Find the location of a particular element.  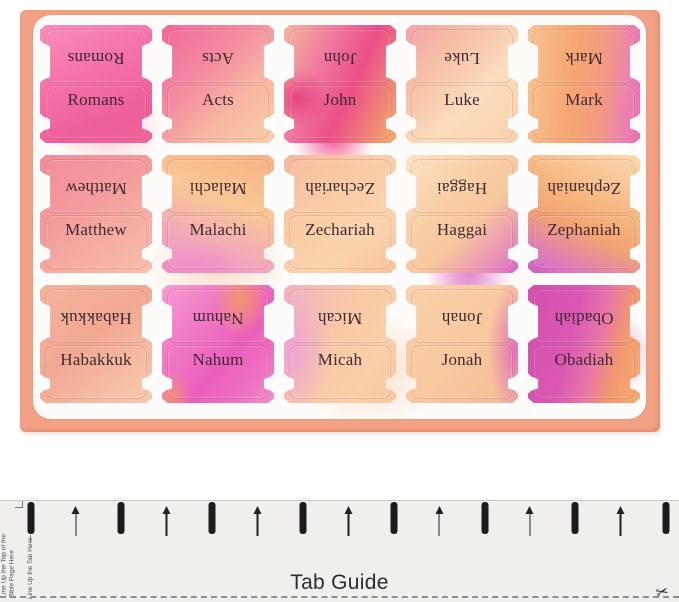

bible-tab: Micah Micah is located at coordinates (340, 344).